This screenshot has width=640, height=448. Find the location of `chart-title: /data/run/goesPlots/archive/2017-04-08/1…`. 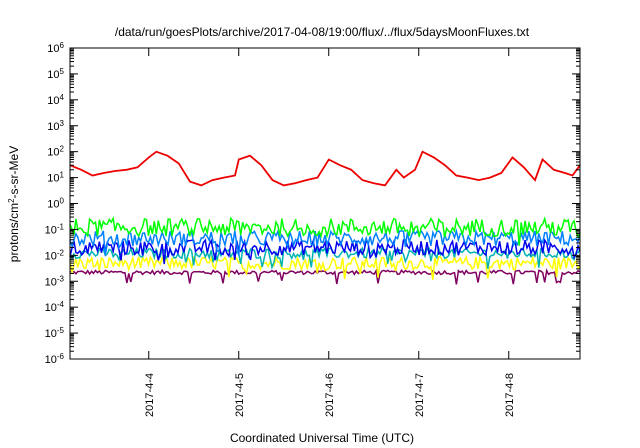

chart-title: /data/run/goesPlots/archive/2017-04-08/1… is located at coordinates (322, 32).